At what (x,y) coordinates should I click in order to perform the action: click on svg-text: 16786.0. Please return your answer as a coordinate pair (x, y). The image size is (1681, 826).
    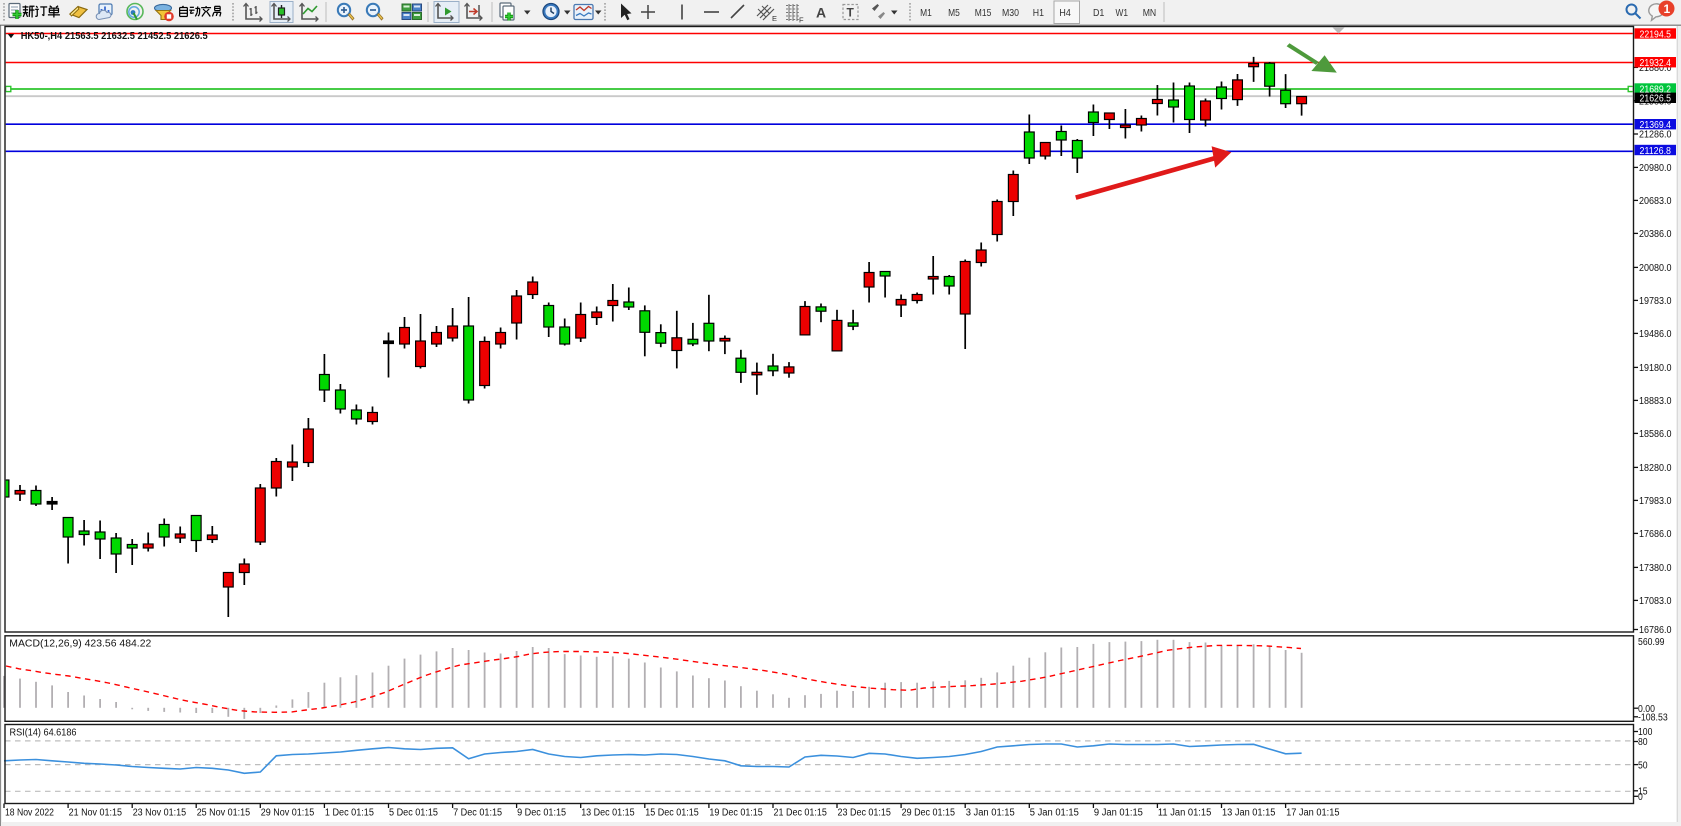
    Looking at the image, I should click on (1655, 630).